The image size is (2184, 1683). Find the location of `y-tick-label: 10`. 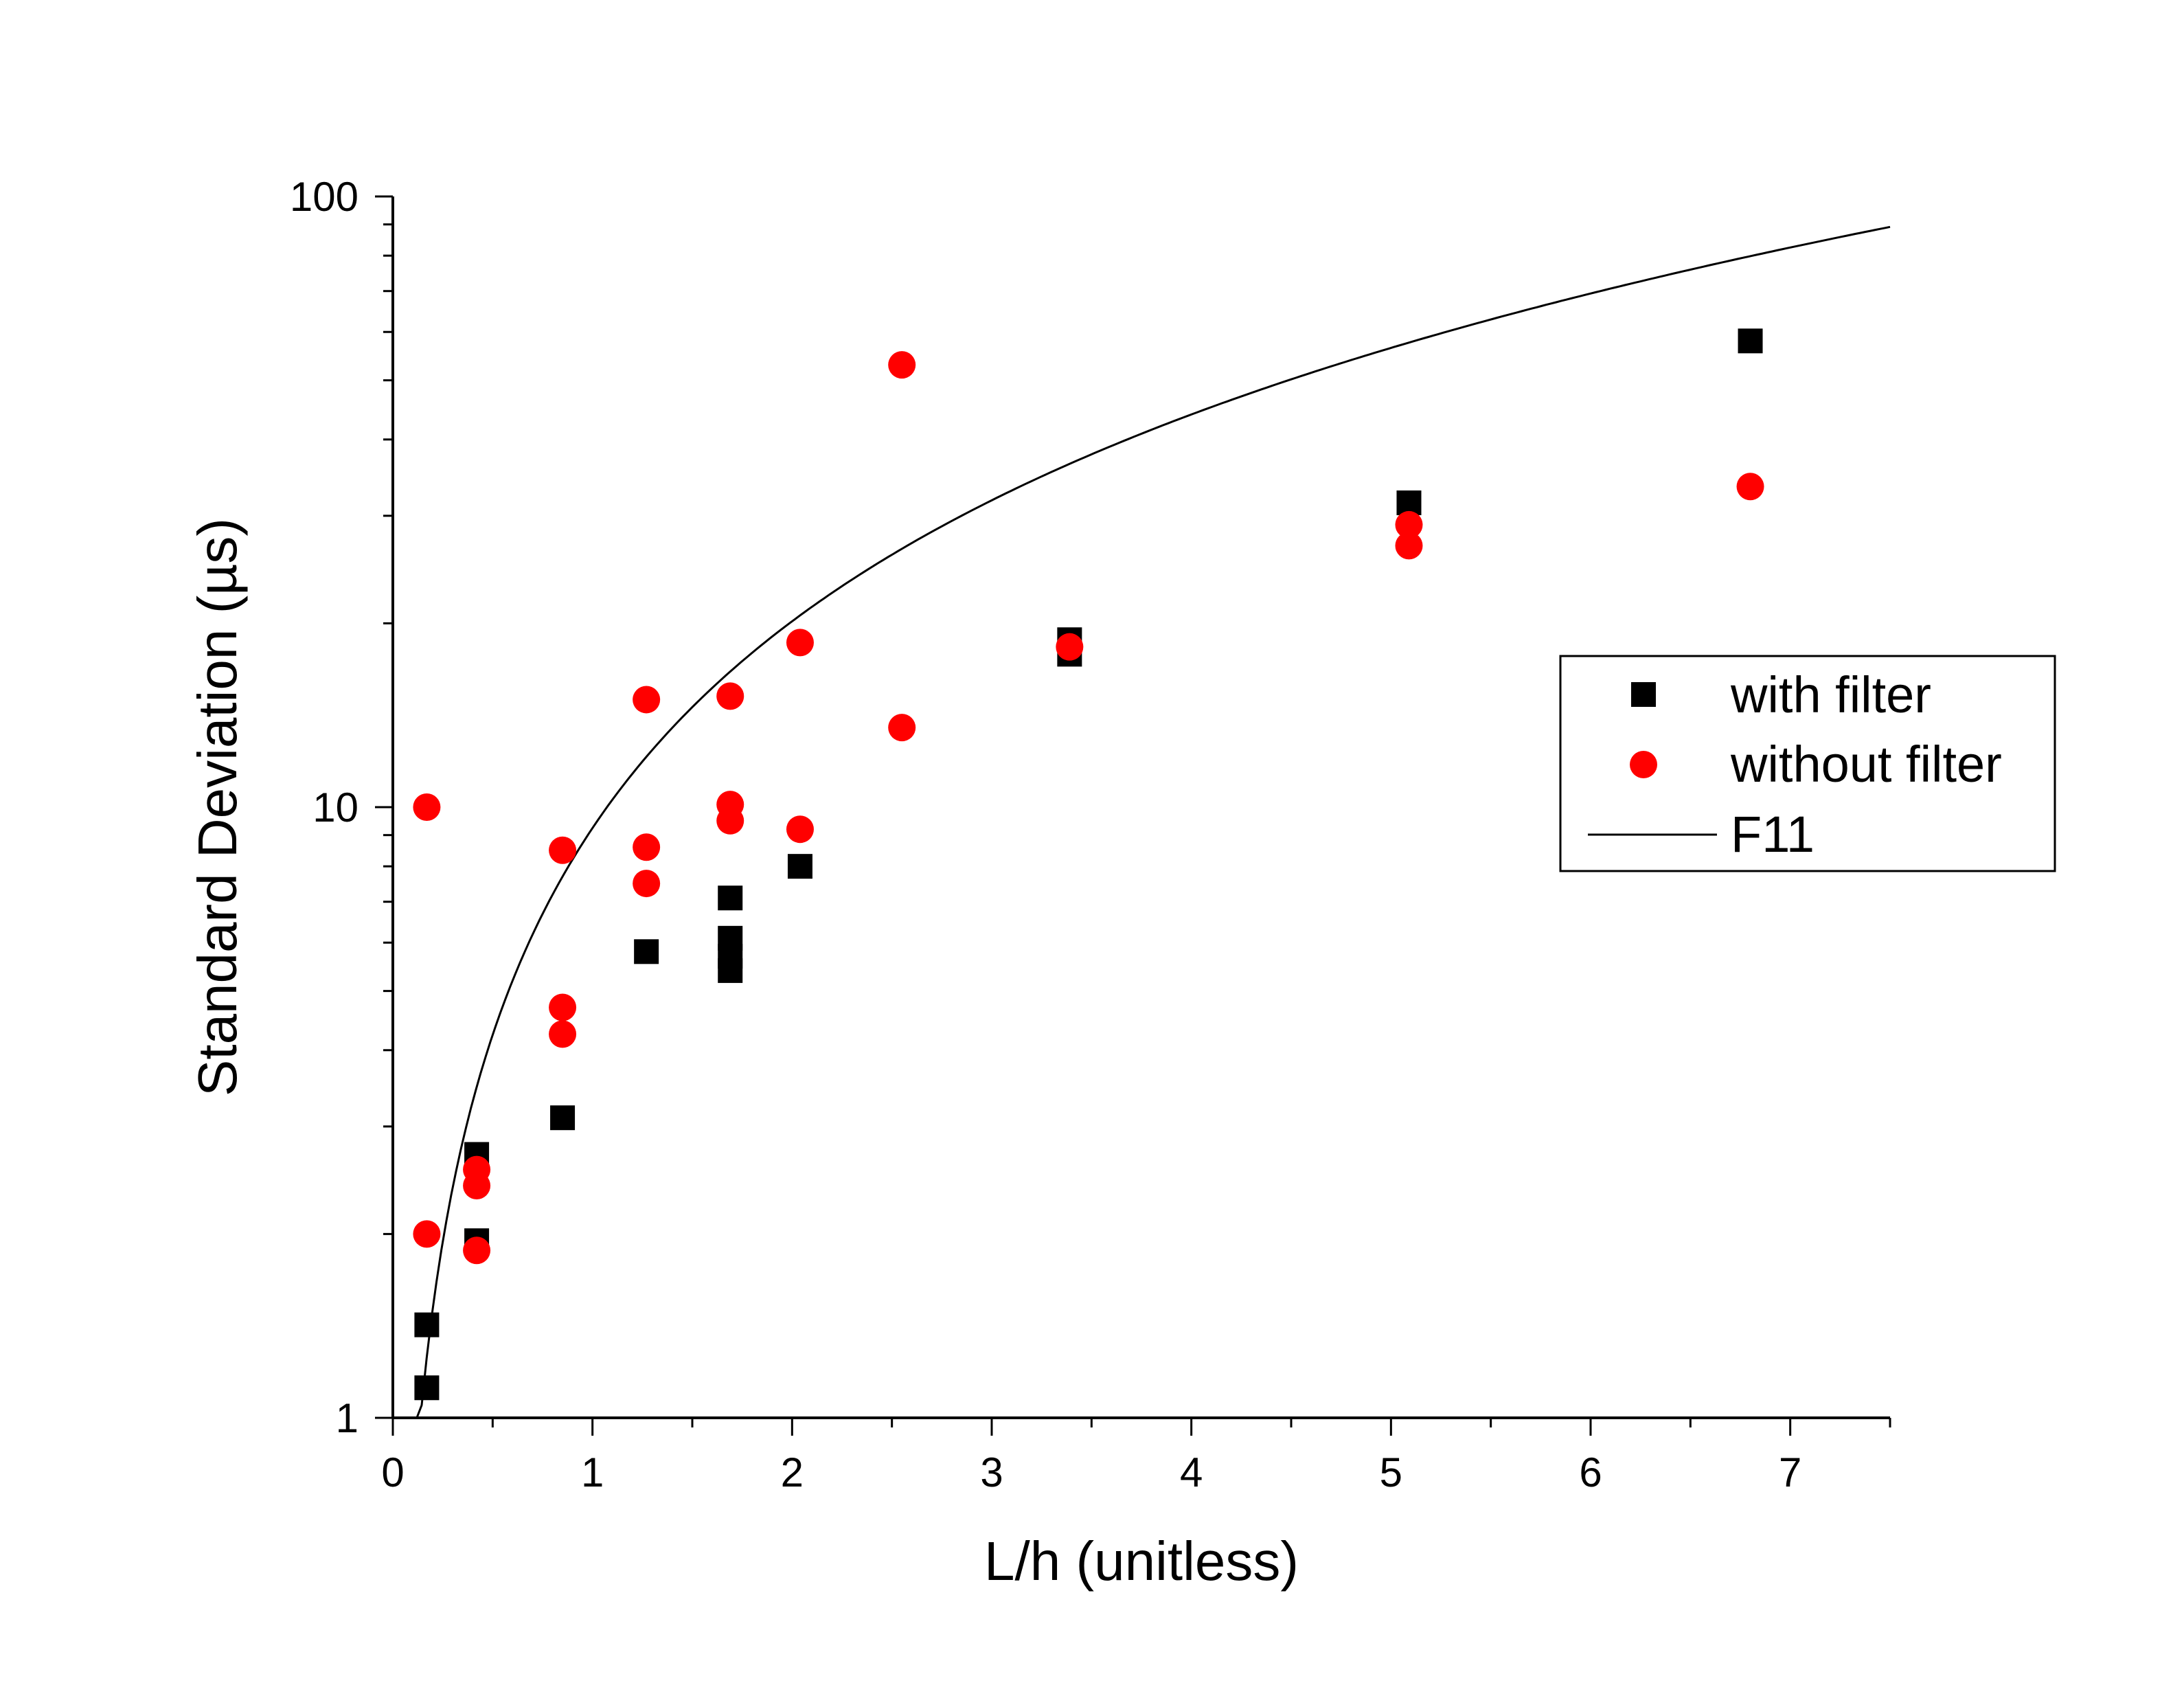

y-tick-label: 10 is located at coordinates (335, 808).